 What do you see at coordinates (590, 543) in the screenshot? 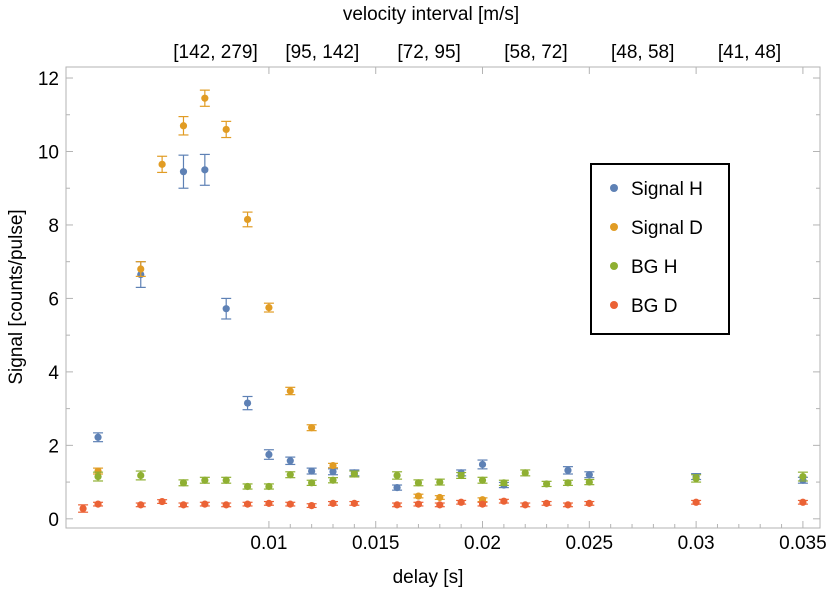
I see `x-tick-label: 0.025` at bounding box center [590, 543].